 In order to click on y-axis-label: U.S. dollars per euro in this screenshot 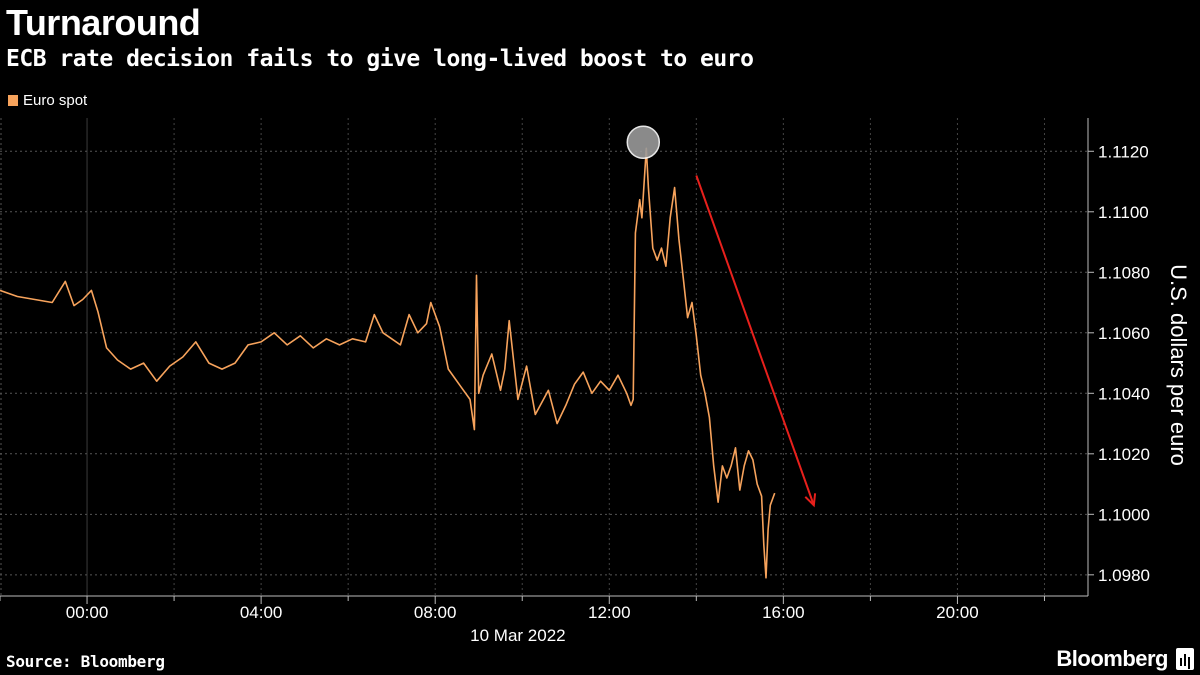, I will do `click(1178, 365)`.